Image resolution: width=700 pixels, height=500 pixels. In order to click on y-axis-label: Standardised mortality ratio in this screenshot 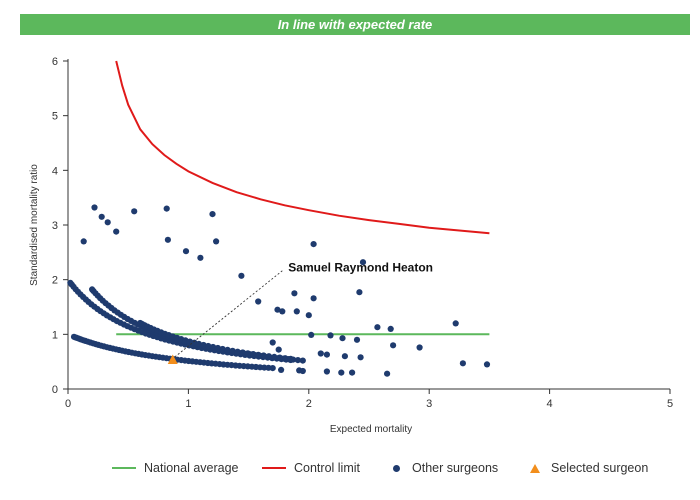, I will do `click(34, 225)`.